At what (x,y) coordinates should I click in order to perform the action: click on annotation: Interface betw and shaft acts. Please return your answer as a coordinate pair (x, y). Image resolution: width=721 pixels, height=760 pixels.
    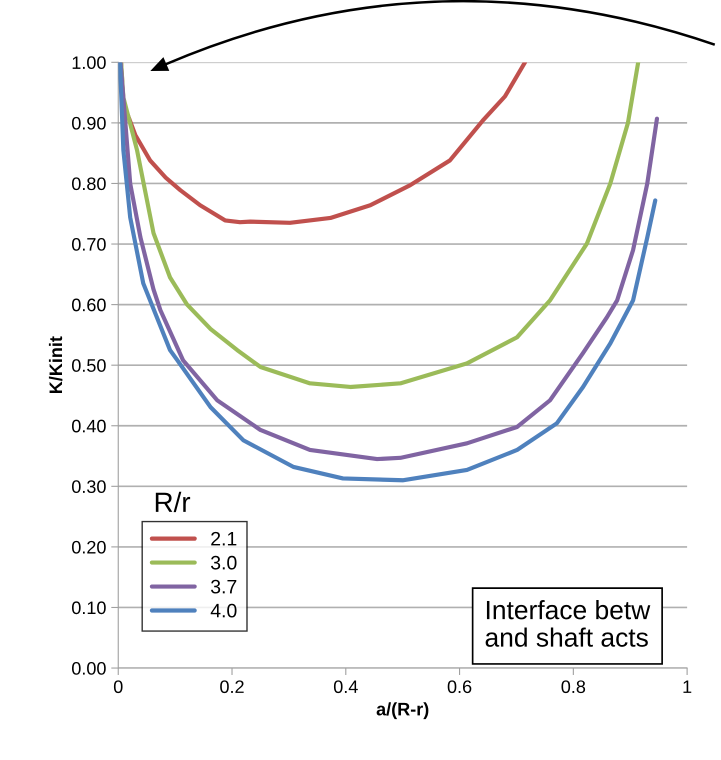
    Looking at the image, I should click on (568, 623).